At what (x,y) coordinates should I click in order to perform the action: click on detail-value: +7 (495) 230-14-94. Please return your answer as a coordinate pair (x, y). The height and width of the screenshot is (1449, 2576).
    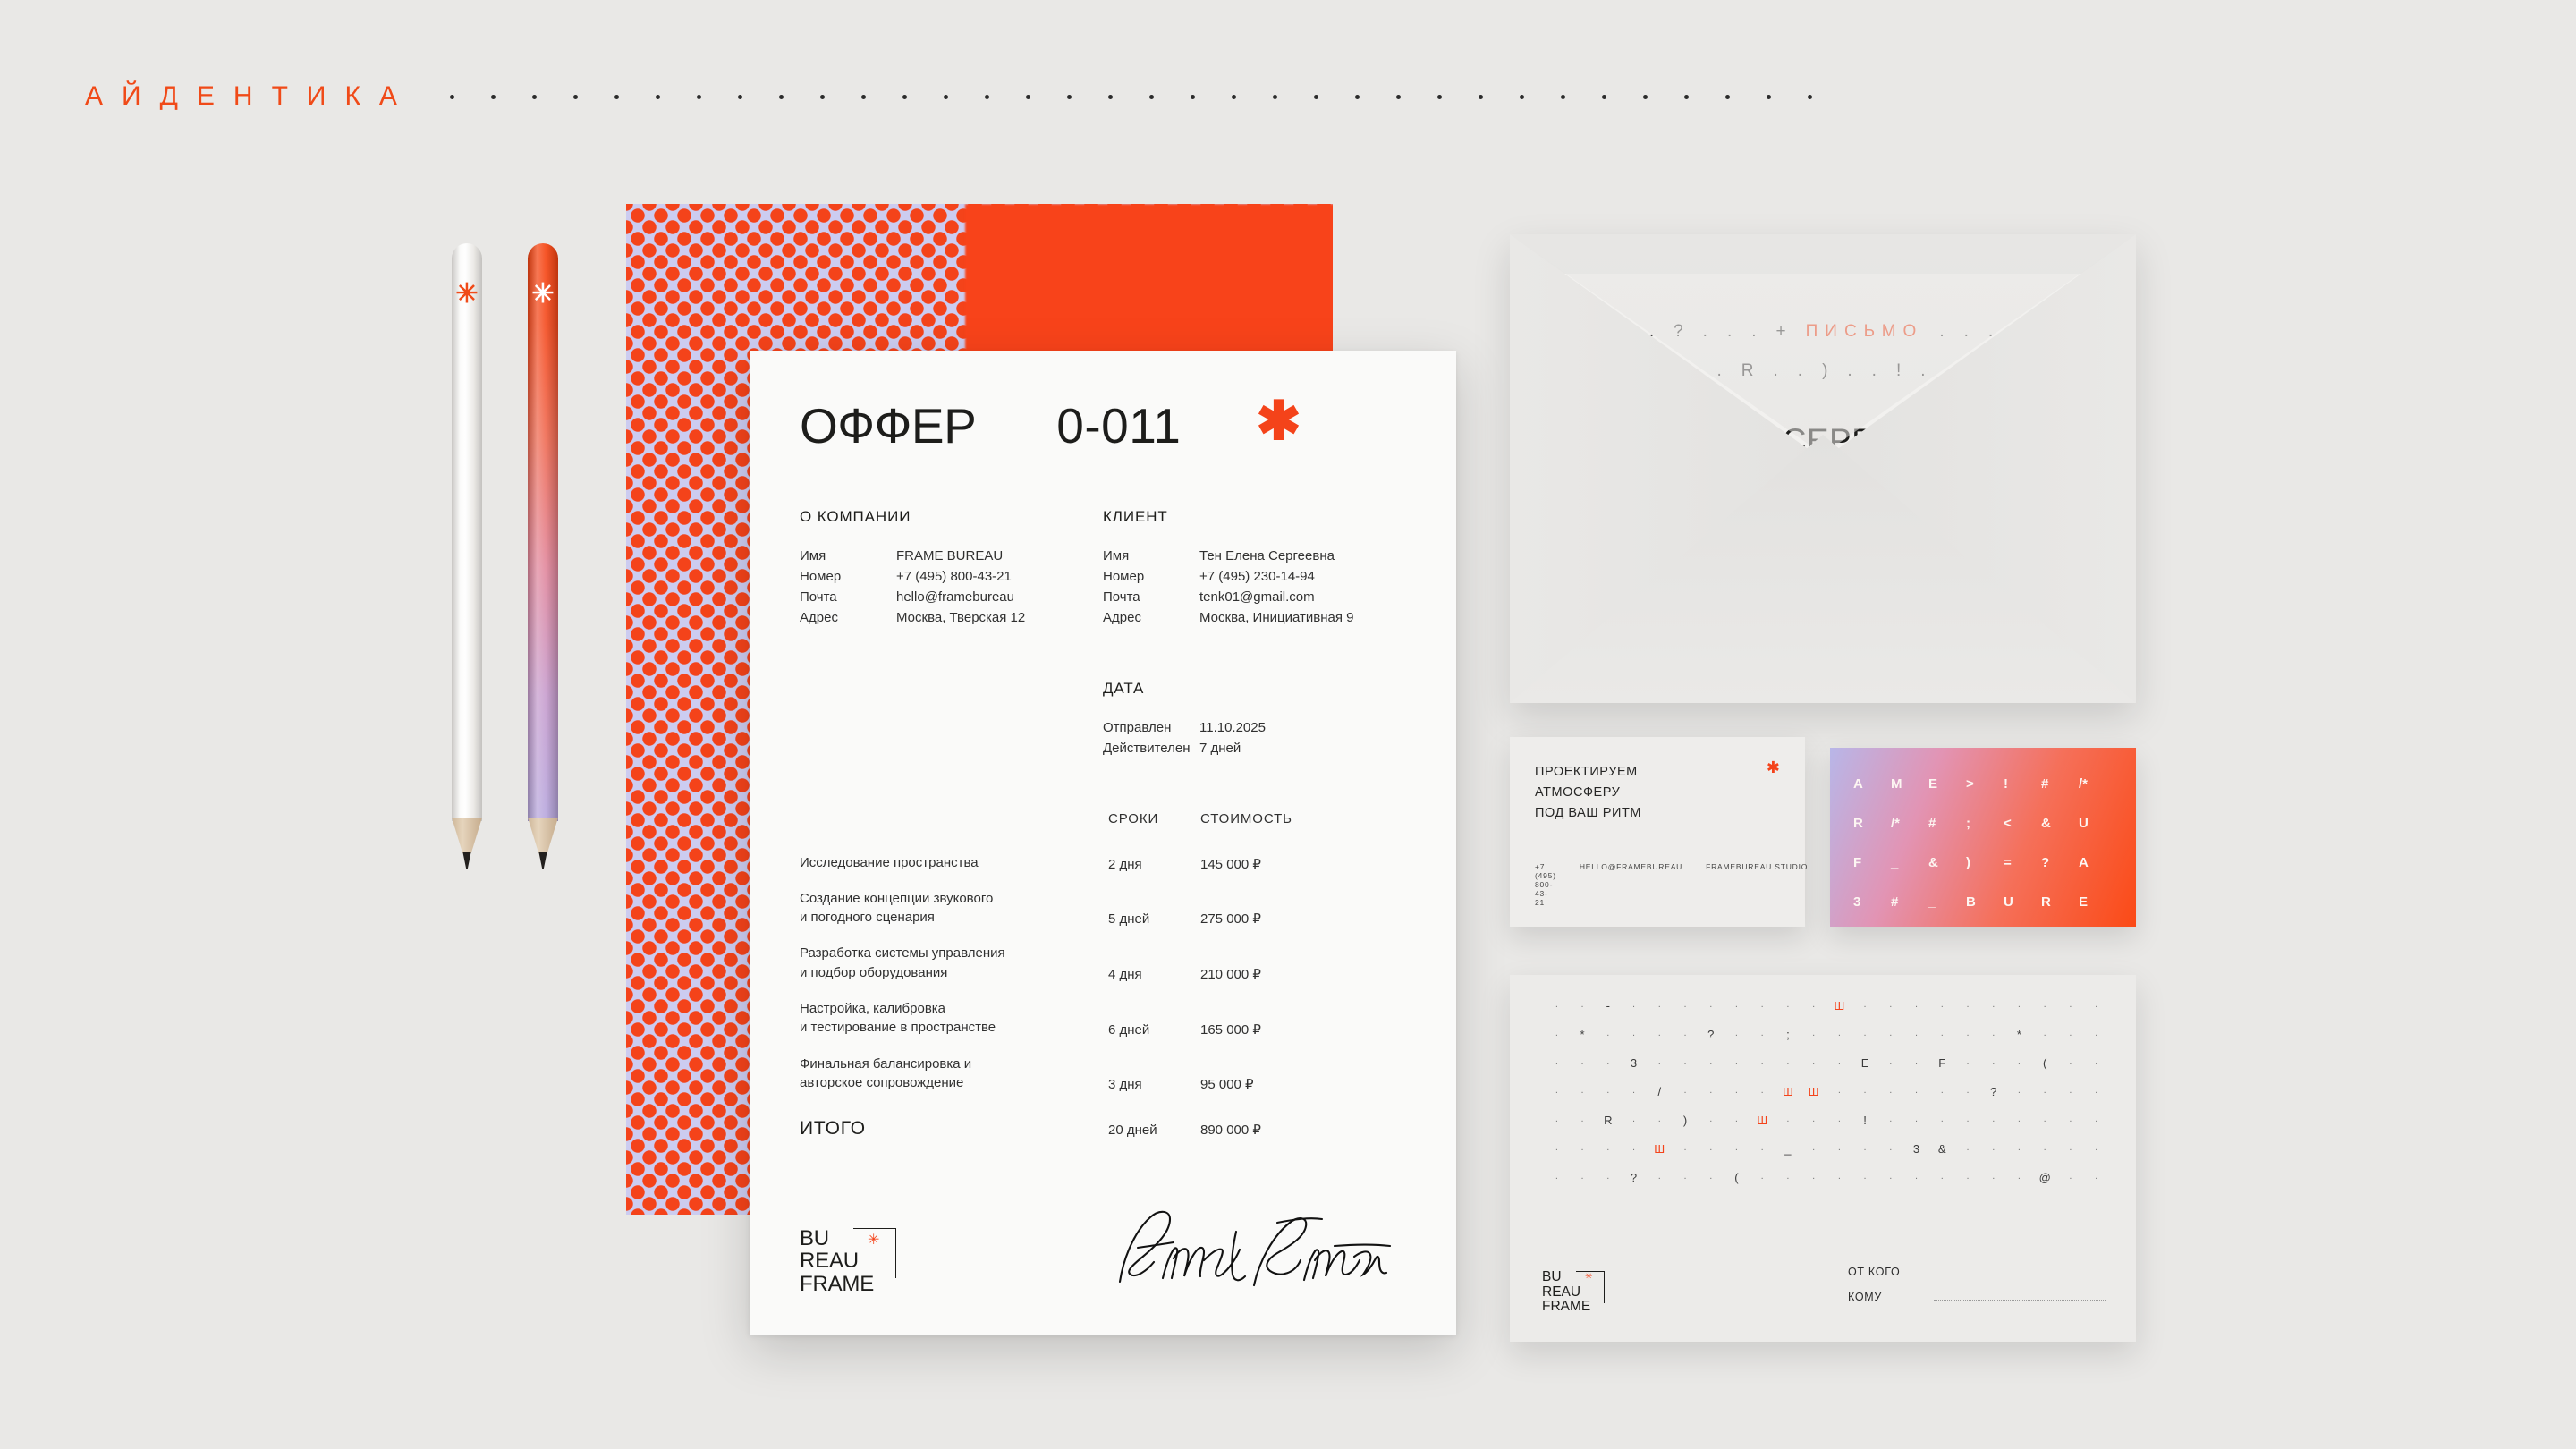
    Looking at the image, I should click on (1257, 577).